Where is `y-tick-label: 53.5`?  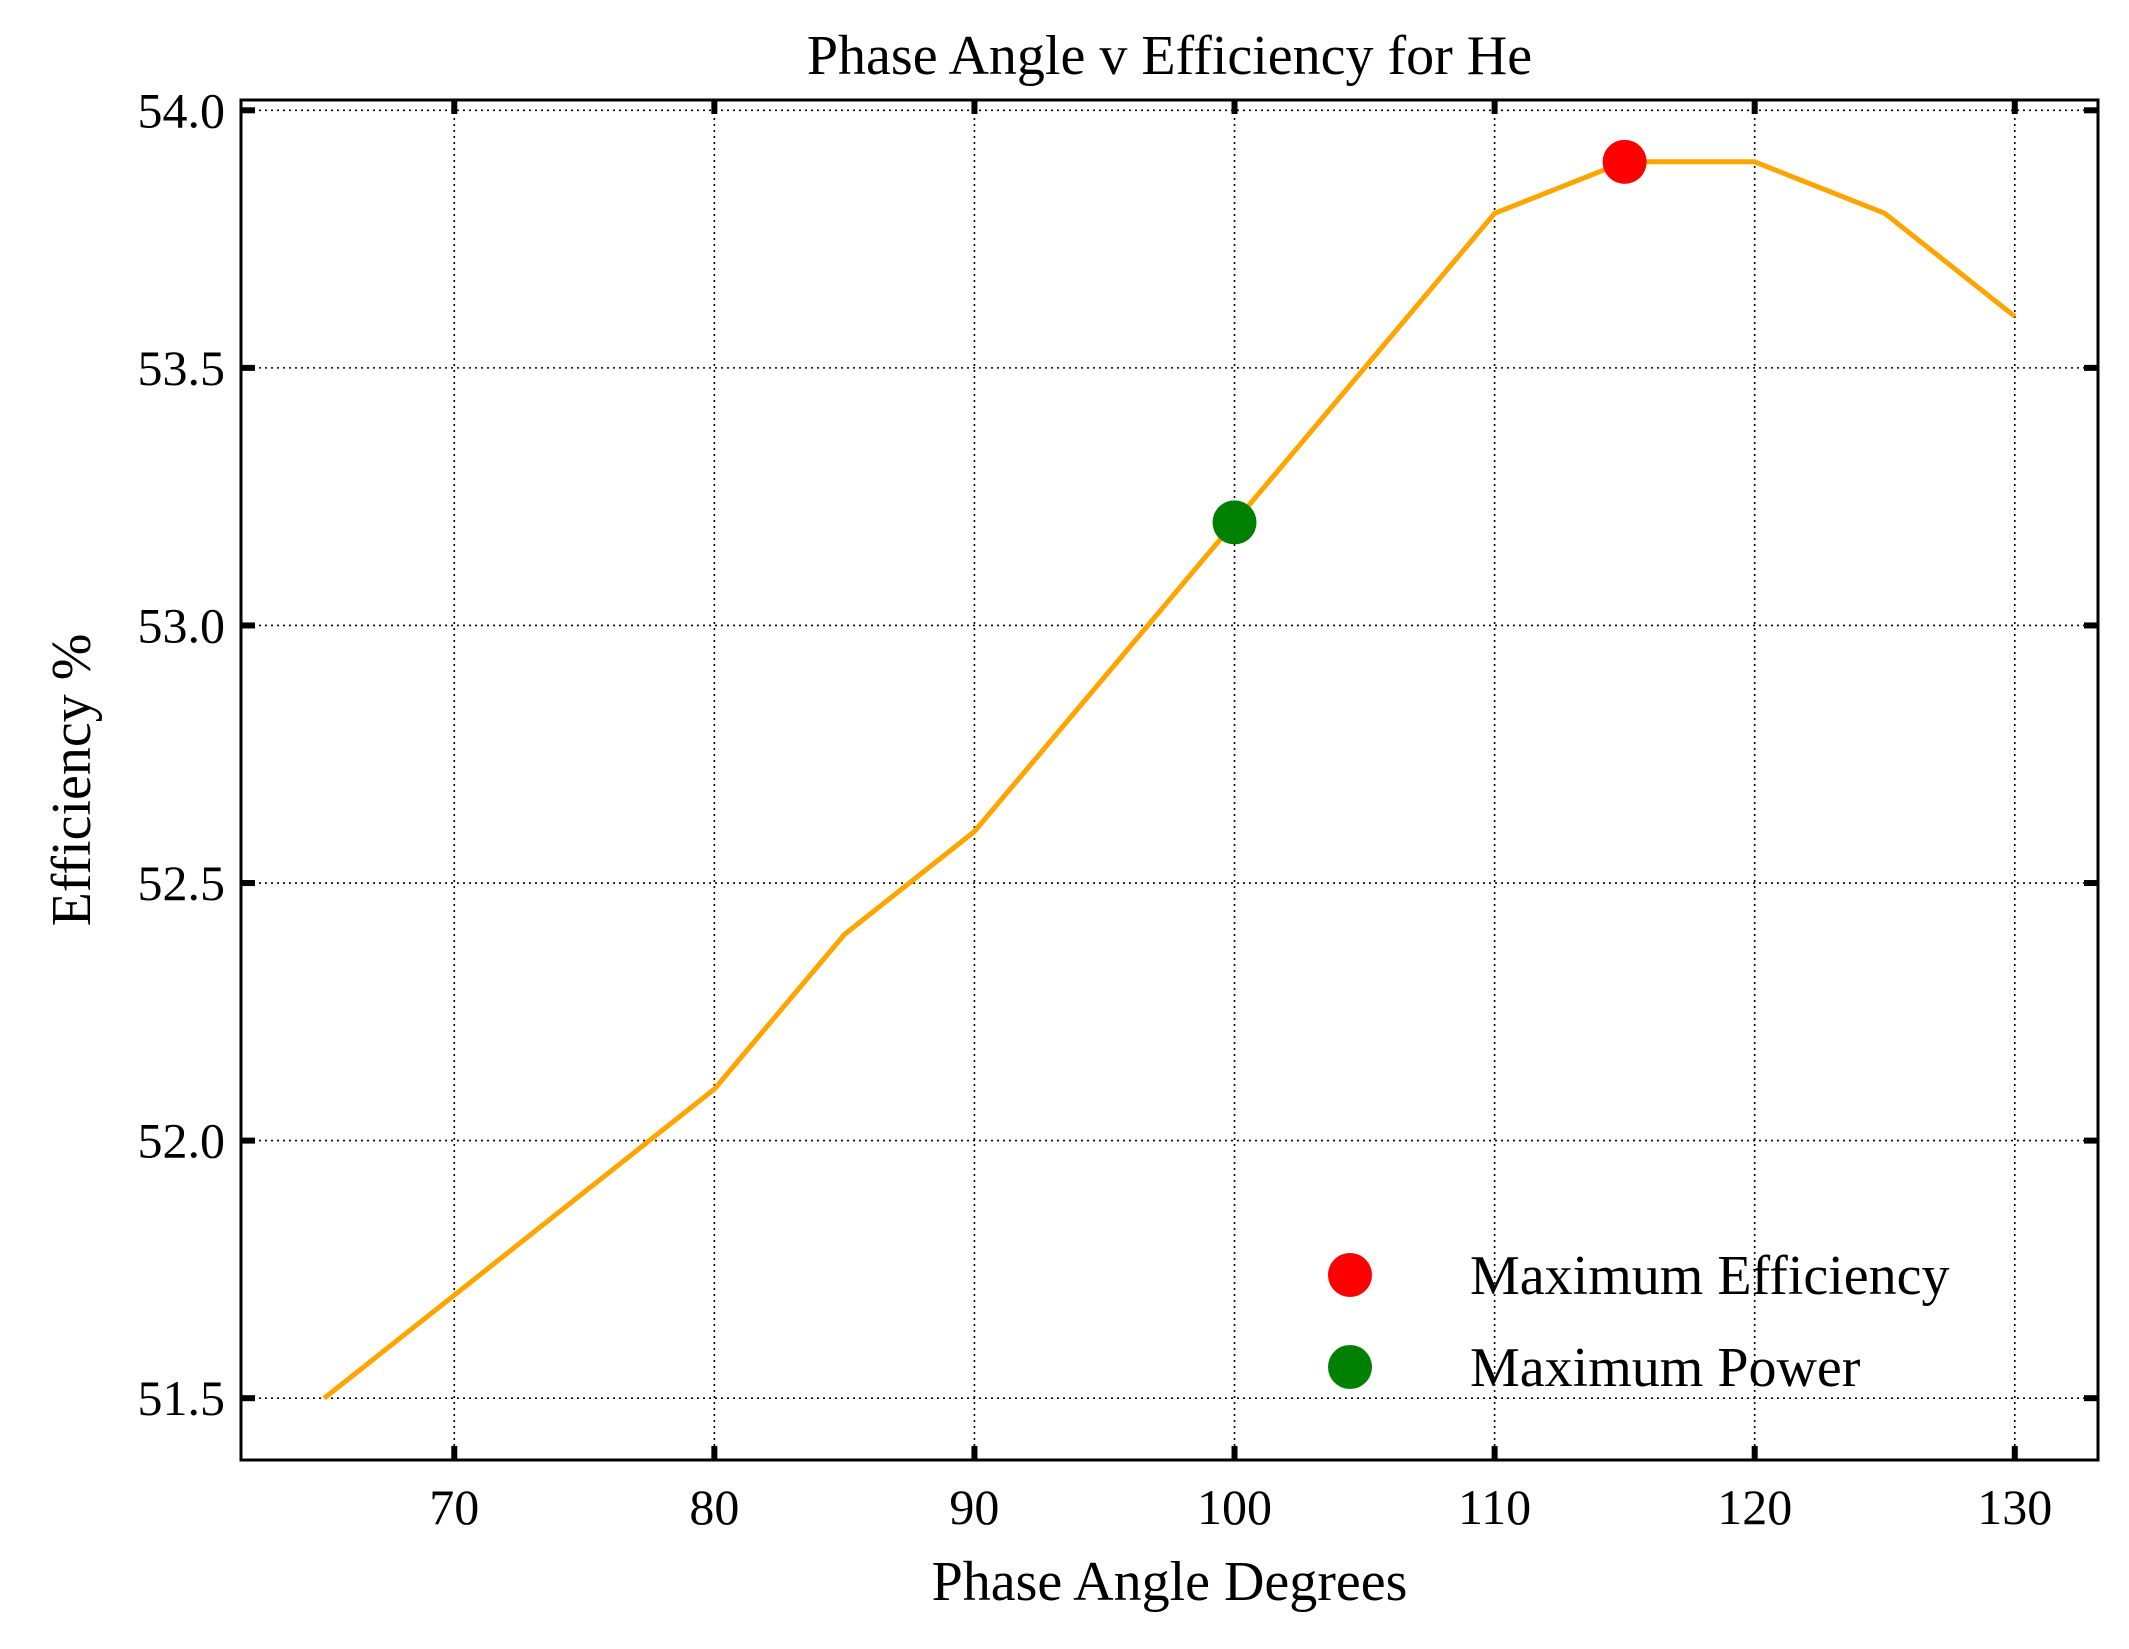
y-tick-label: 53.5 is located at coordinates (182, 368).